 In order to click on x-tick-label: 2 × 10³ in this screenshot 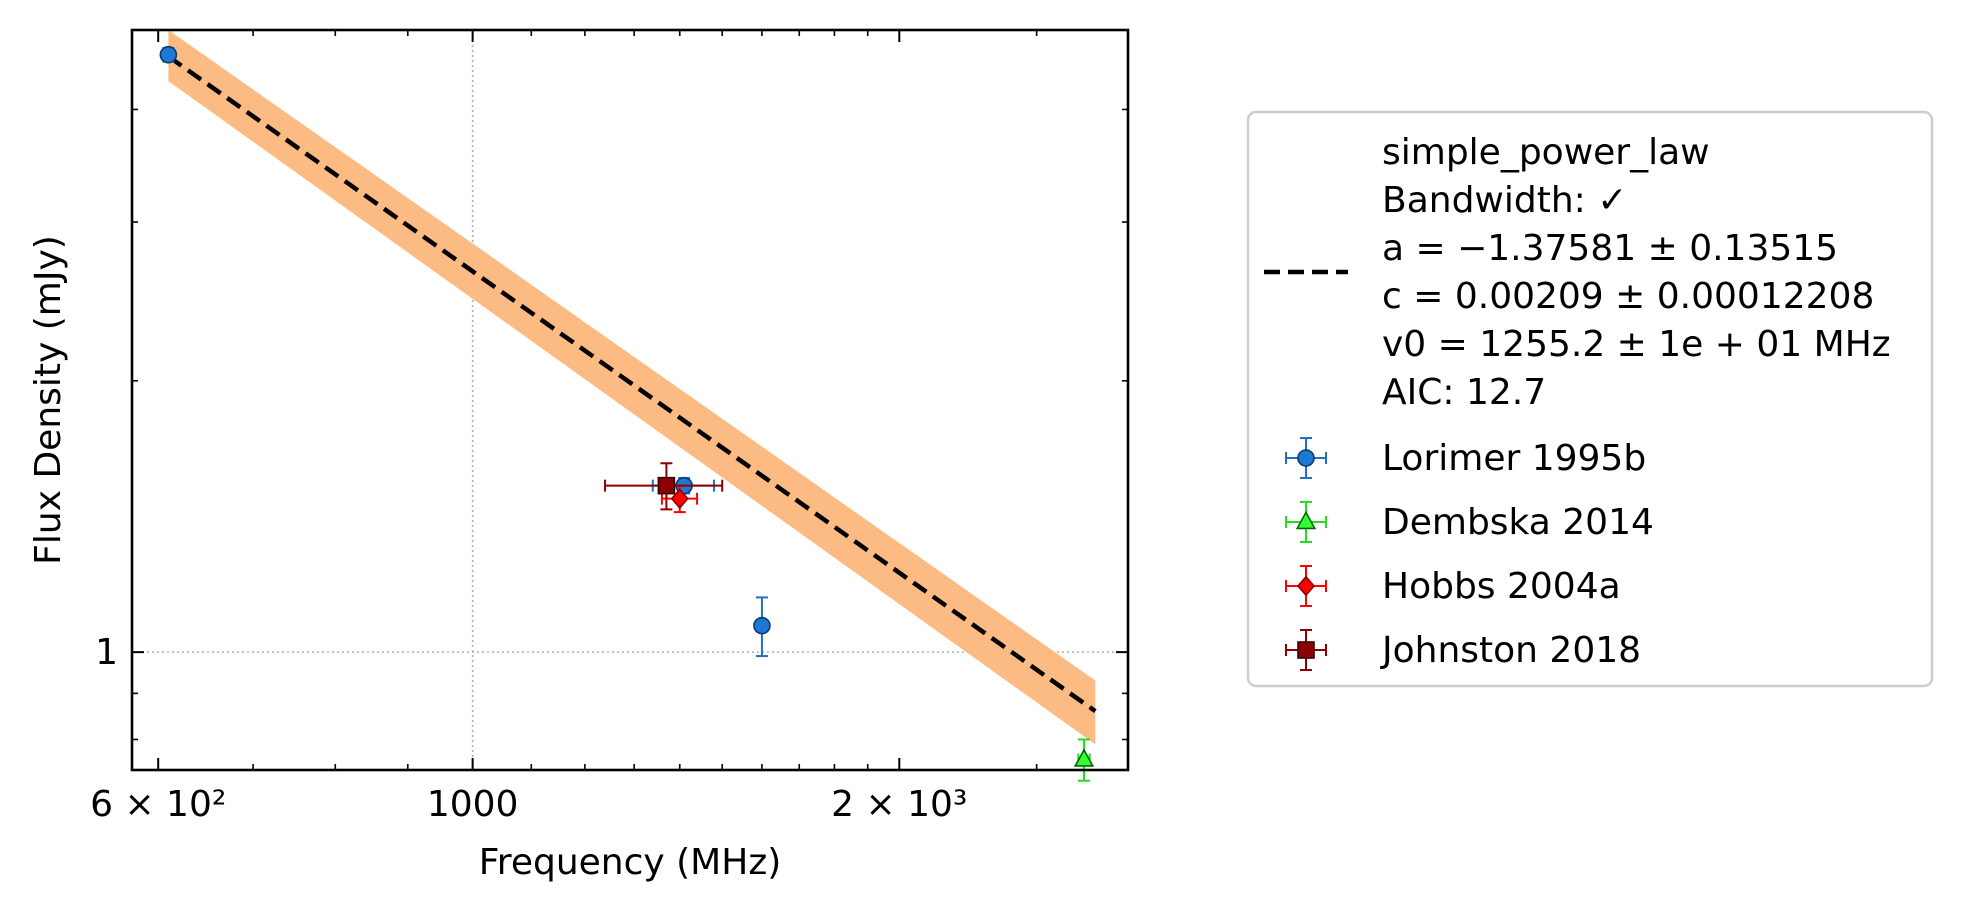, I will do `click(899, 804)`.